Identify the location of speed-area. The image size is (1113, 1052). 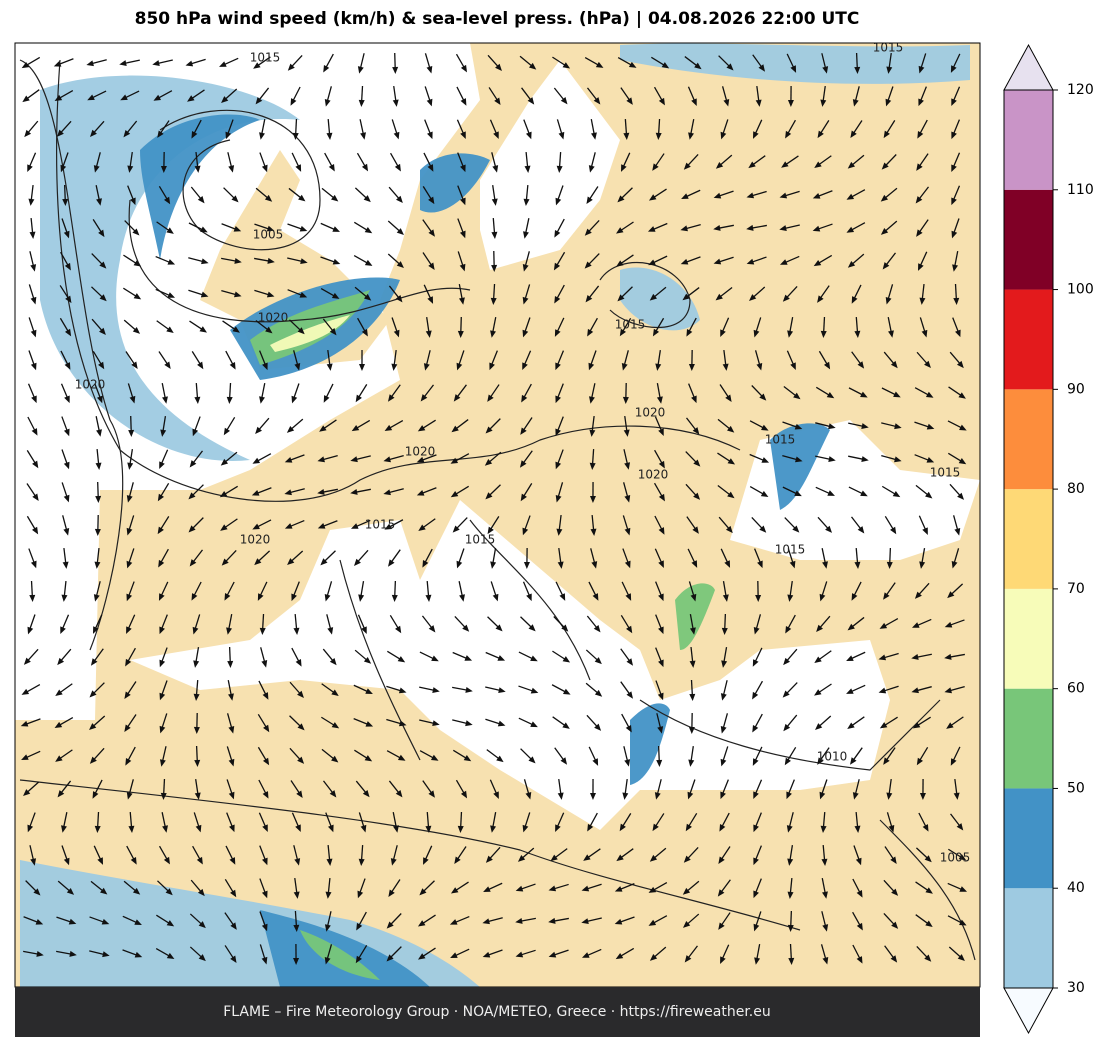
(200, 187).